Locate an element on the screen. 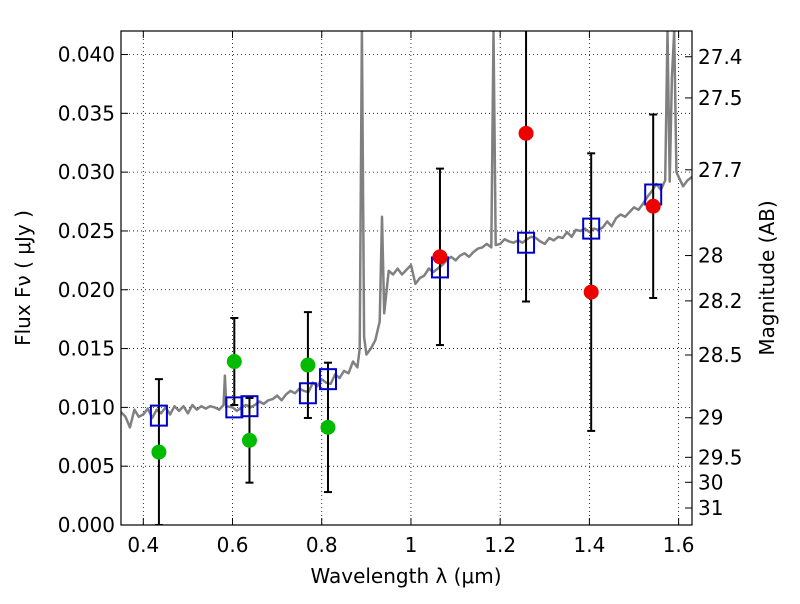  y-tick-label: 0.010 is located at coordinates (86, 407).